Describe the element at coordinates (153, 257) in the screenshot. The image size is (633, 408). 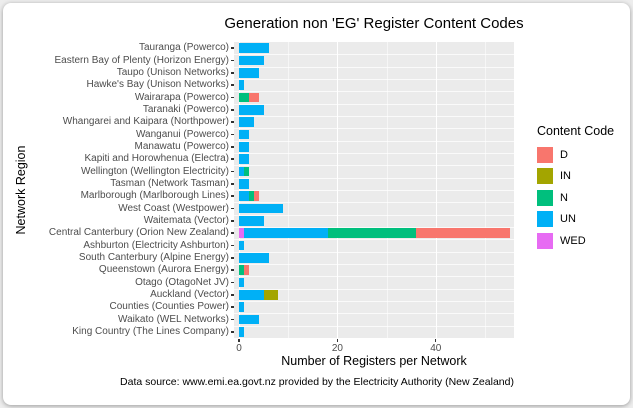
I see `y-axis-label: South Canterbury (Alpine Energy)` at that location.